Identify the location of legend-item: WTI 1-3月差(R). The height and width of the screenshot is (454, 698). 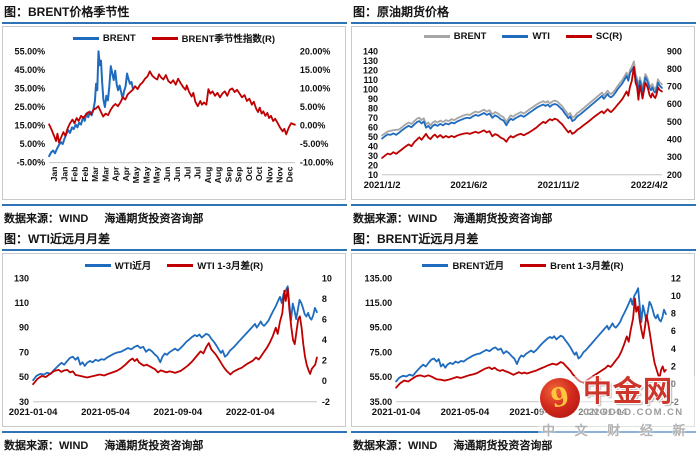
(215, 265).